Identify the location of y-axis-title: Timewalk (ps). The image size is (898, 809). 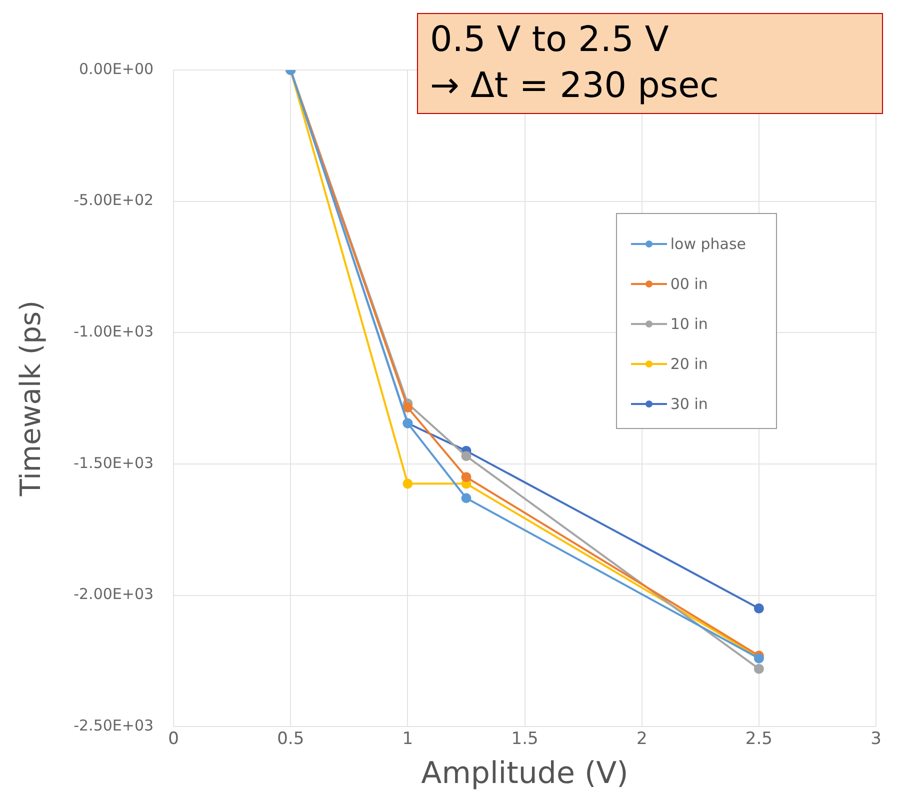
(31, 399).